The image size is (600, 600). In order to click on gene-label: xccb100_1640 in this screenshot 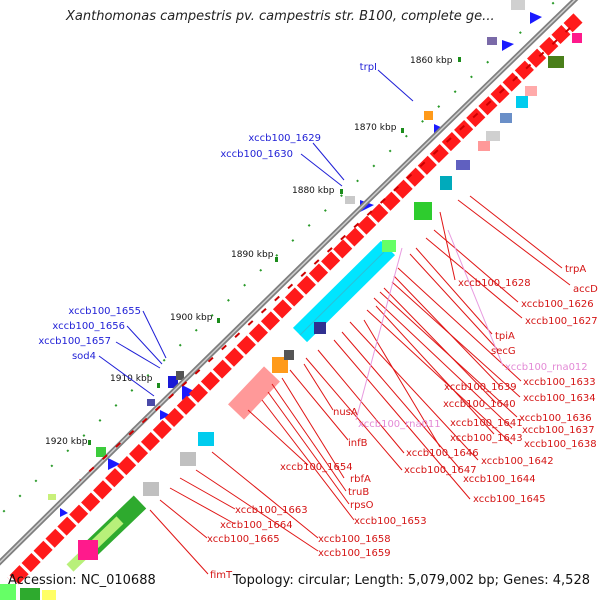, I will do `click(479, 404)`.